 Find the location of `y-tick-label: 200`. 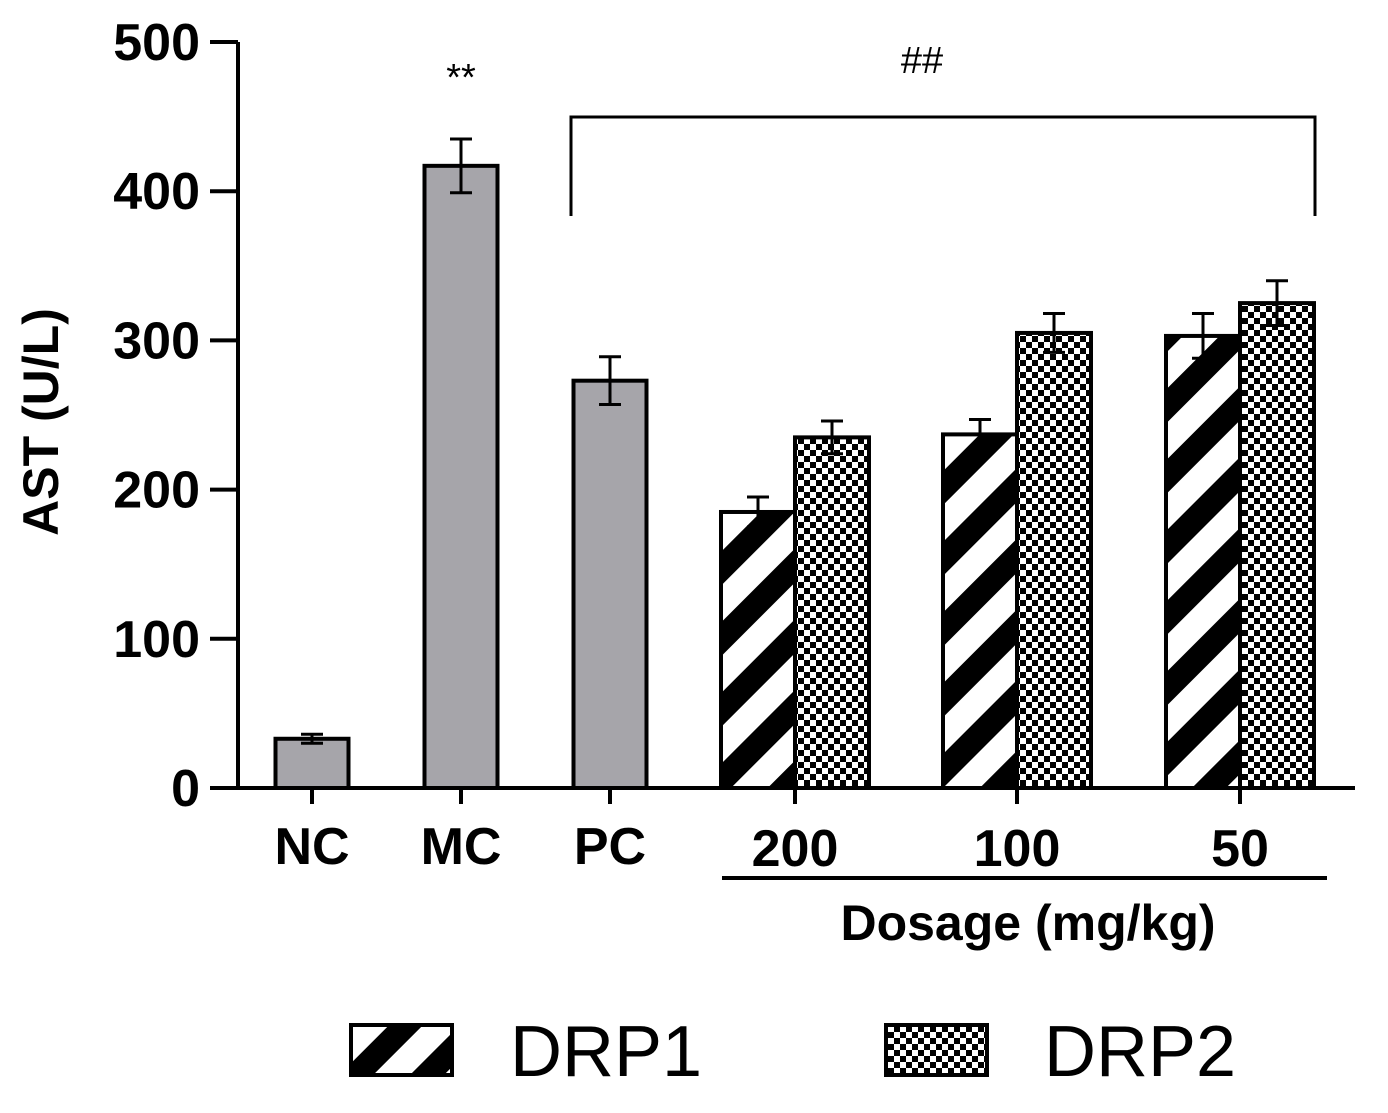

y-tick-label: 200 is located at coordinates (156, 491).